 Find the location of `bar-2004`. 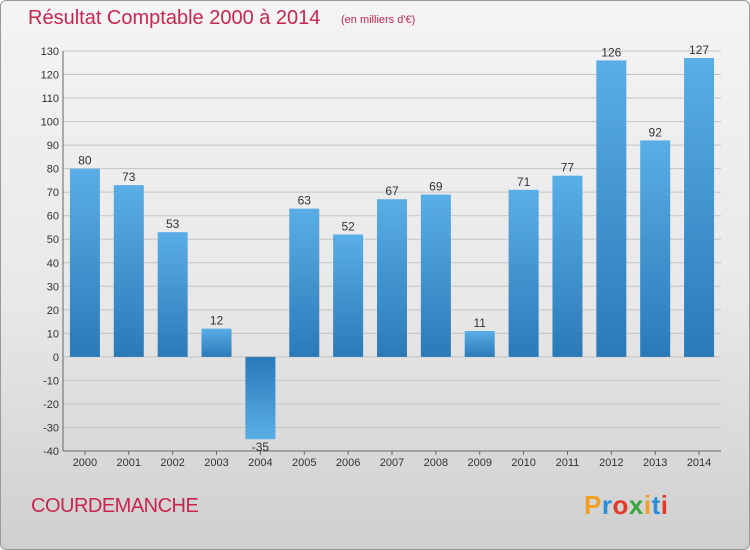

bar-2004 is located at coordinates (260, 398).